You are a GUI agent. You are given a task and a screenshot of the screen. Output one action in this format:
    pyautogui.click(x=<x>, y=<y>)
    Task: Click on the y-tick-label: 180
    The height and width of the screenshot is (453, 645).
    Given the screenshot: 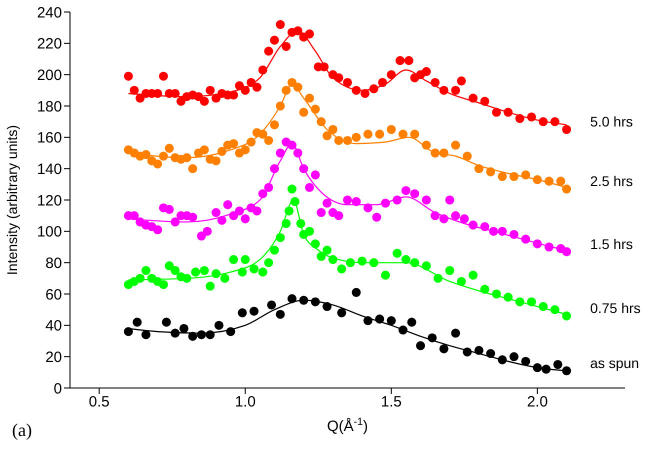 What is the action you would take?
    pyautogui.click(x=49, y=107)
    